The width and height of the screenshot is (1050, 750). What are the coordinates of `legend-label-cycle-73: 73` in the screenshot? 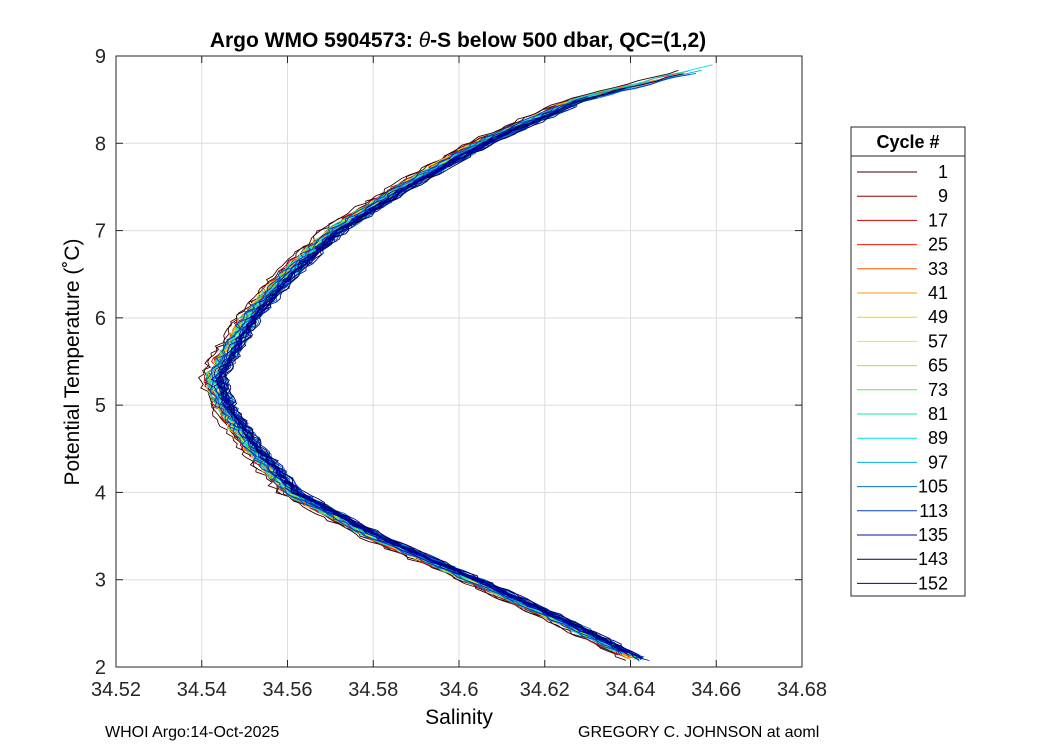 It's located at (938, 390).